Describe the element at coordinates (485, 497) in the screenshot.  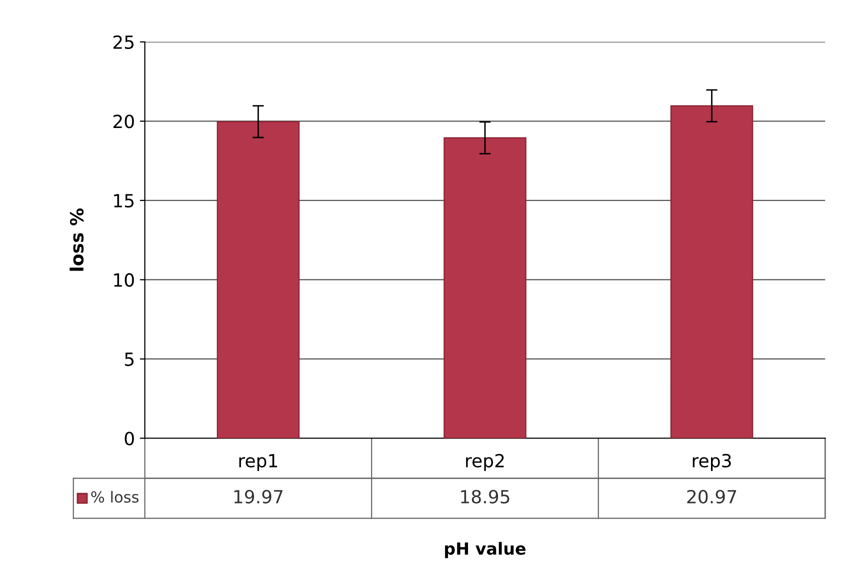
I see `data-label: 18.95` at that location.